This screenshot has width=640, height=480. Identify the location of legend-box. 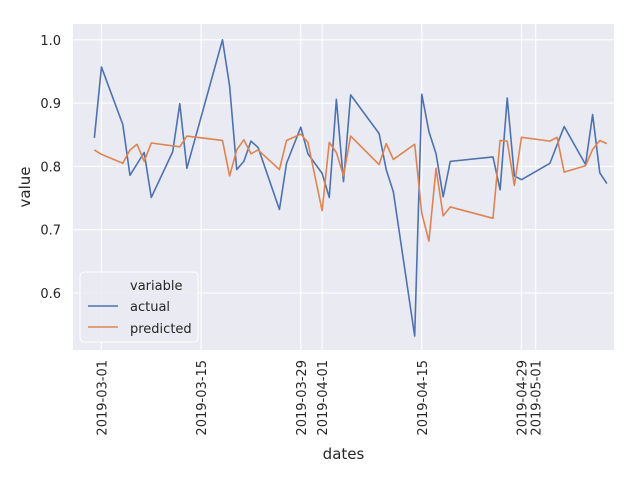
(139, 307).